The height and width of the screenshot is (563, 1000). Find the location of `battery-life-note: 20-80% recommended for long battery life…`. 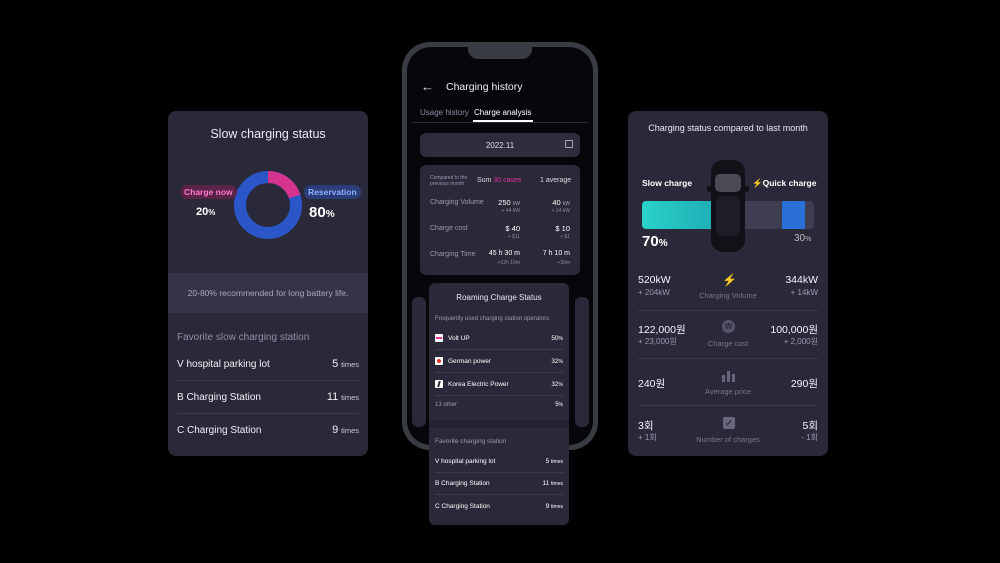

battery-life-note: 20-80% recommended for long battery life… is located at coordinates (268, 293).